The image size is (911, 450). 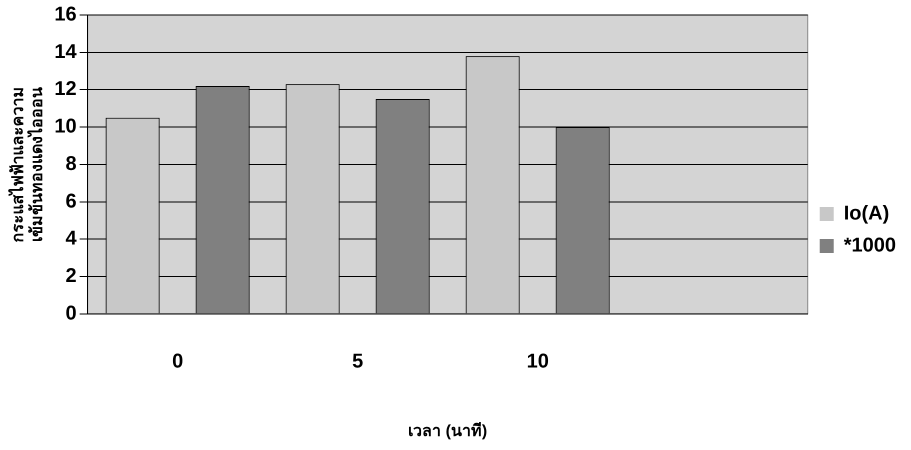 What do you see at coordinates (448, 430) in the screenshot?
I see `x-axis-title: เวลา (นาที)` at bounding box center [448, 430].